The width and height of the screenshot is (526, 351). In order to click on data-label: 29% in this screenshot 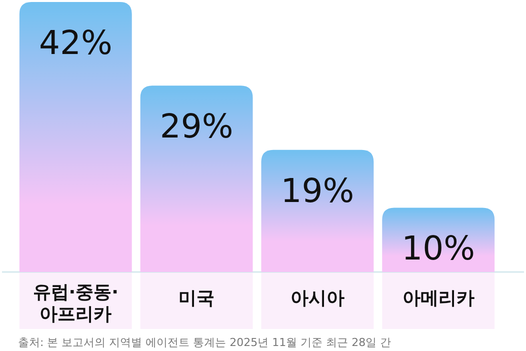, I will do `click(197, 126)`.